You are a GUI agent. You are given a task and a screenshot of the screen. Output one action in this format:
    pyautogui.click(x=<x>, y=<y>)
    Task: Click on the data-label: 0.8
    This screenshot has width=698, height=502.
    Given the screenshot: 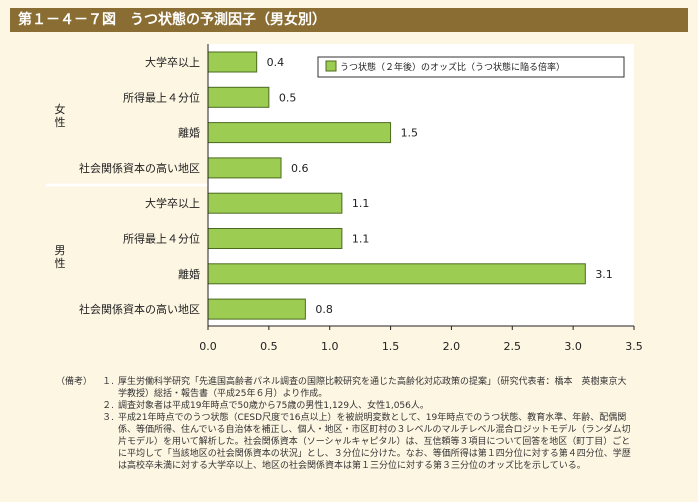 What is the action you would take?
    pyautogui.click(x=324, y=309)
    